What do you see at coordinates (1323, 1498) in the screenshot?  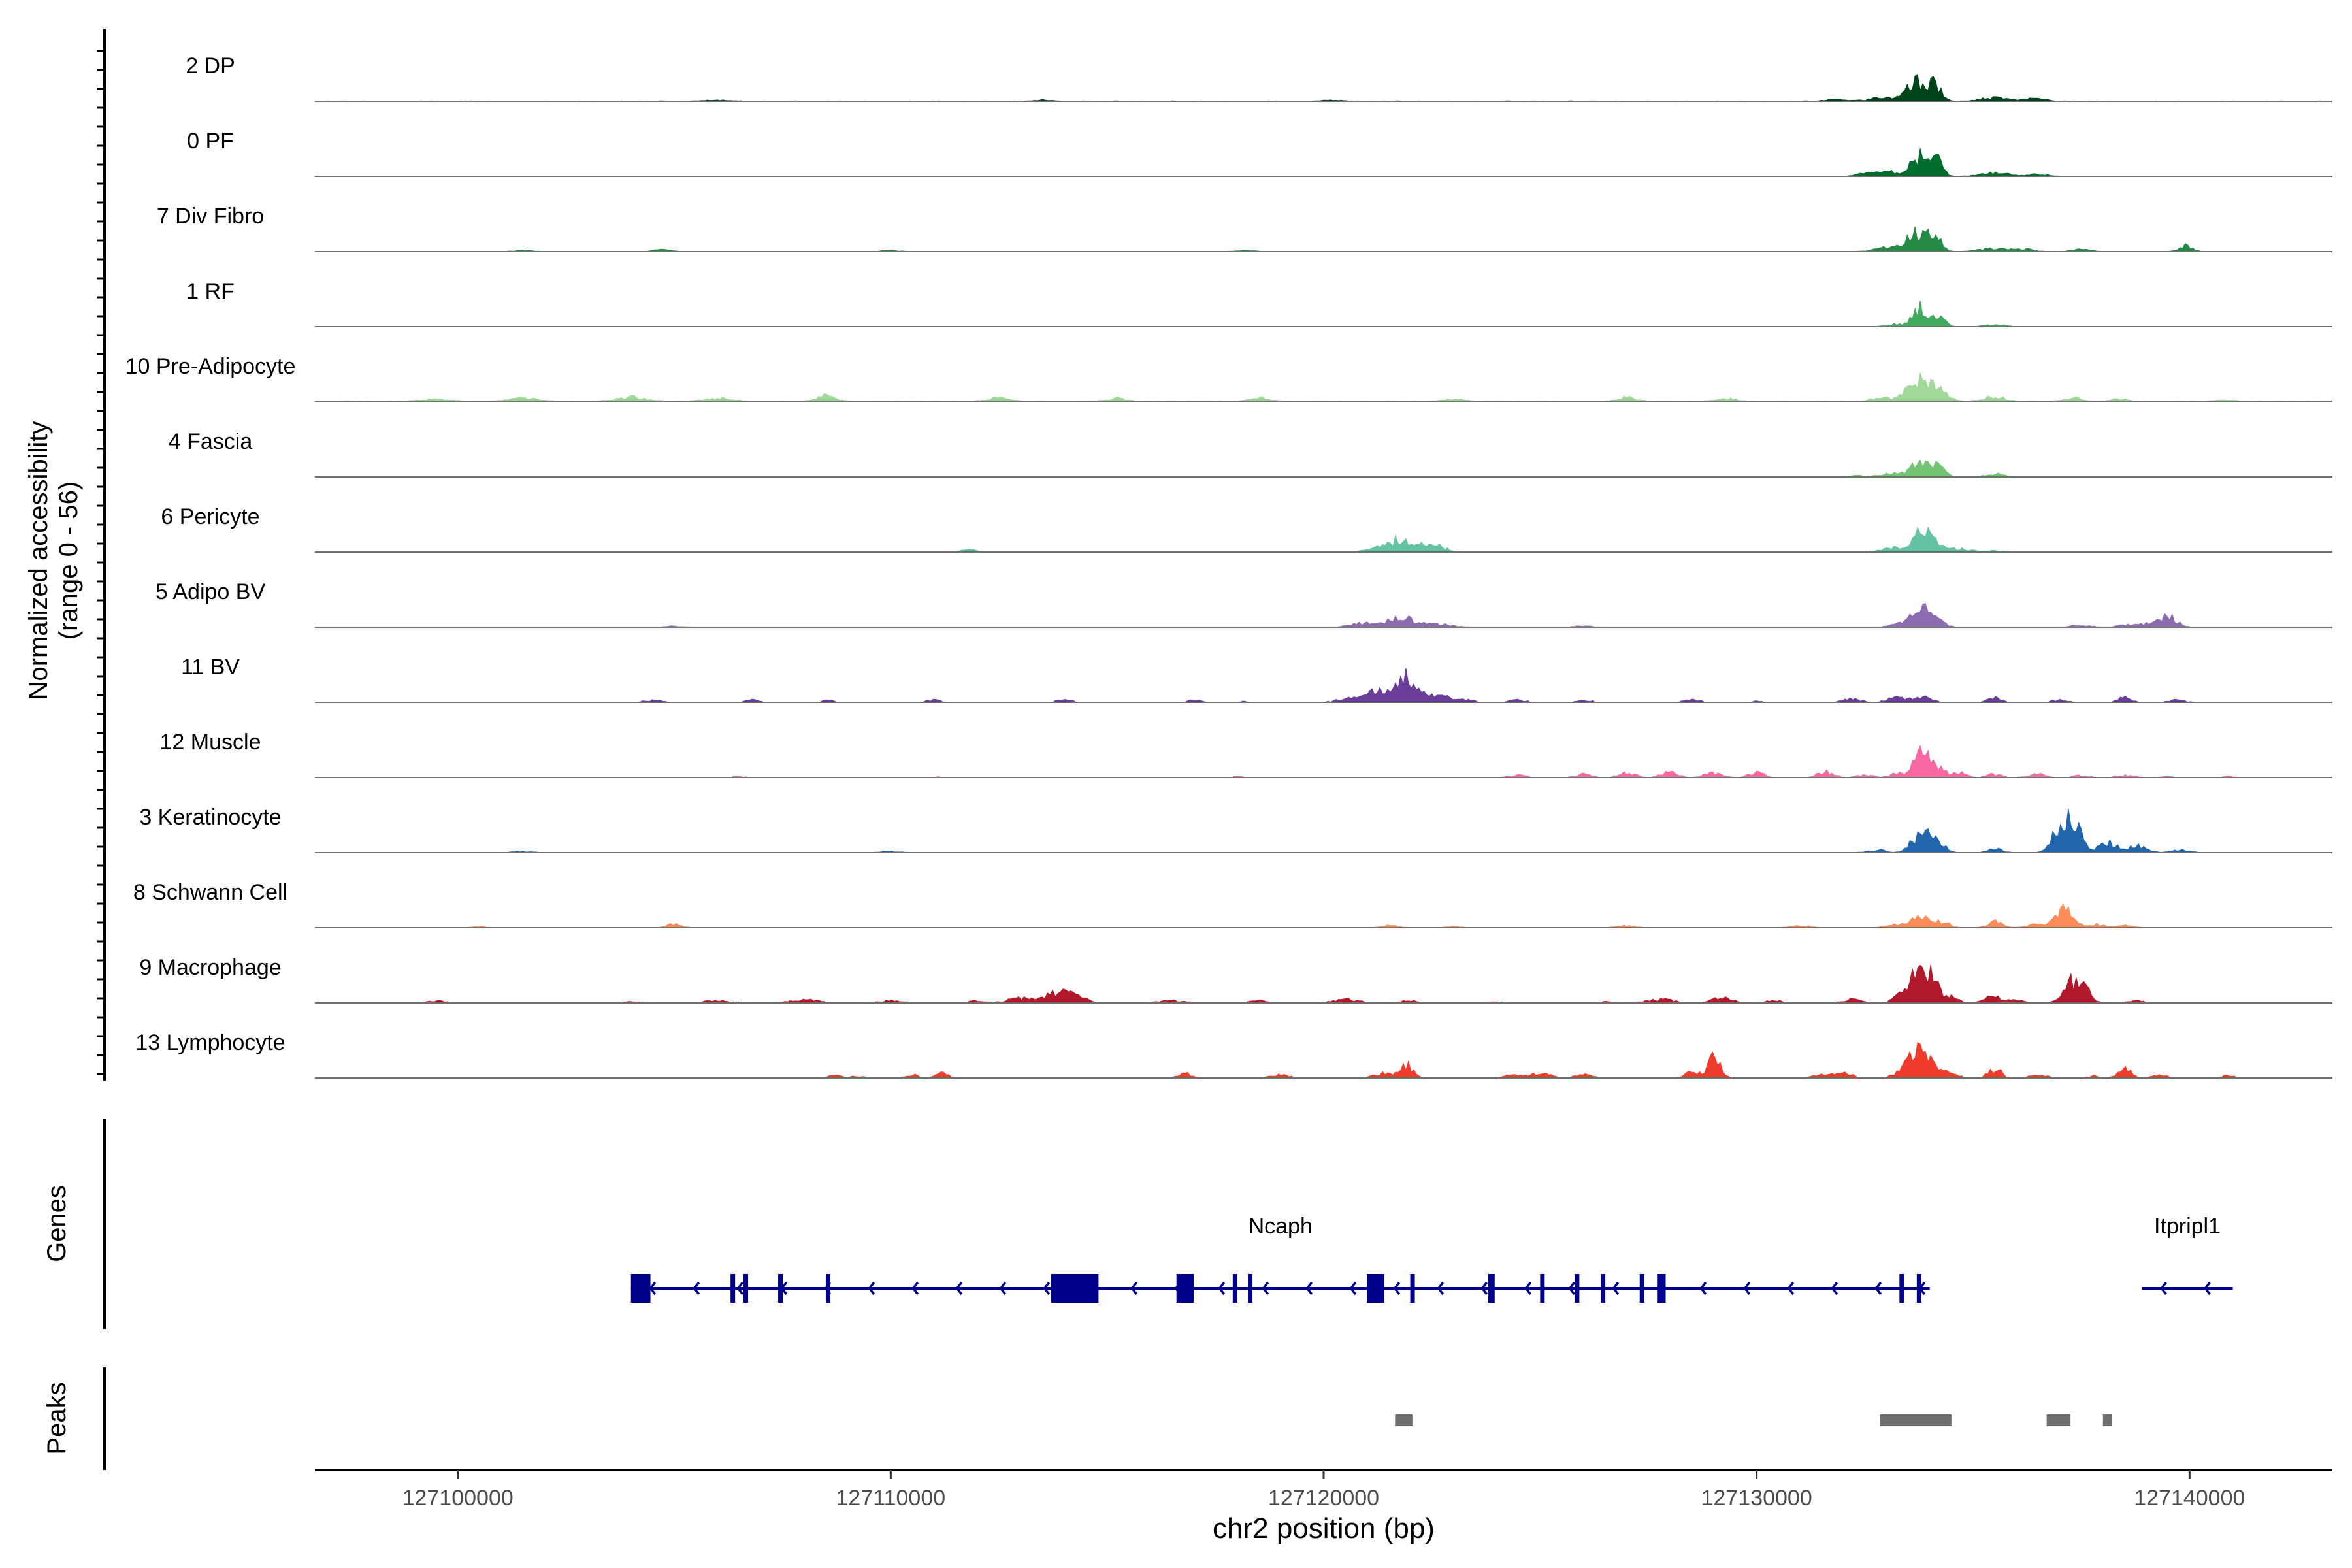 I see `x-tick-label: 127120000` at bounding box center [1323, 1498].